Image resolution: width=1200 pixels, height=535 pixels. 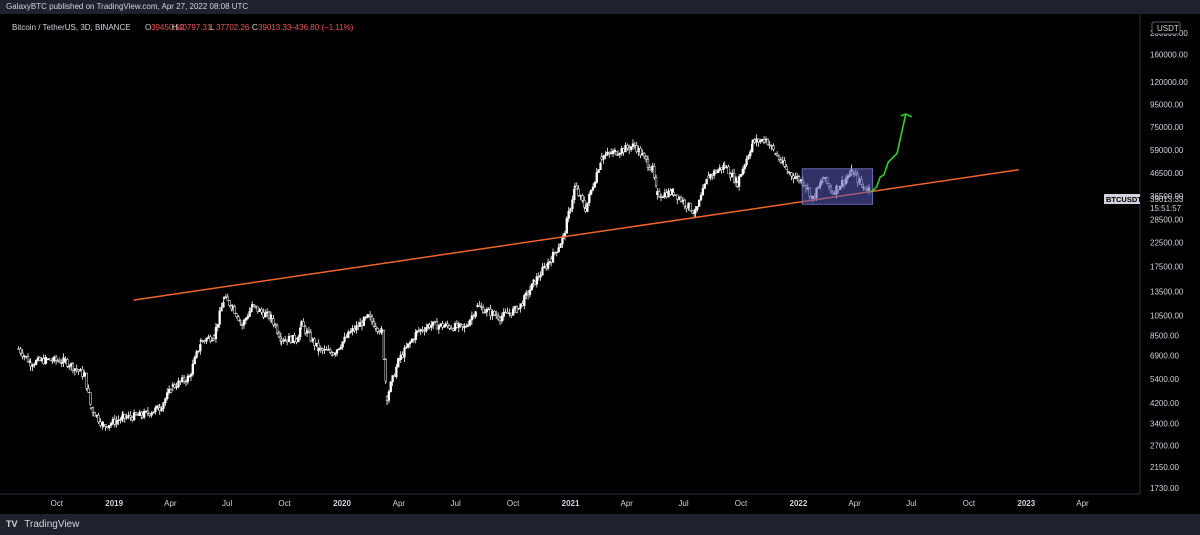 What do you see at coordinates (1166, 28) in the screenshot?
I see `currency-box` at bounding box center [1166, 28].